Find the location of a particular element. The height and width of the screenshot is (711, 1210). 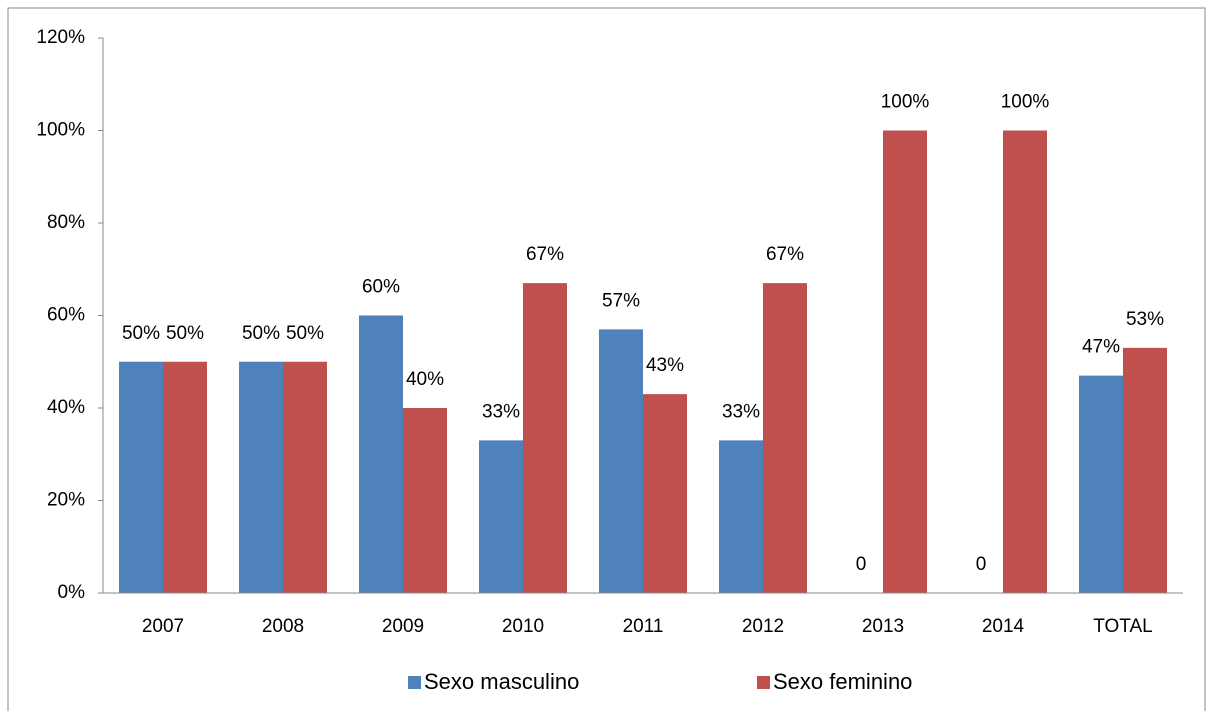

x-tick-label: 2010 is located at coordinates (523, 626).